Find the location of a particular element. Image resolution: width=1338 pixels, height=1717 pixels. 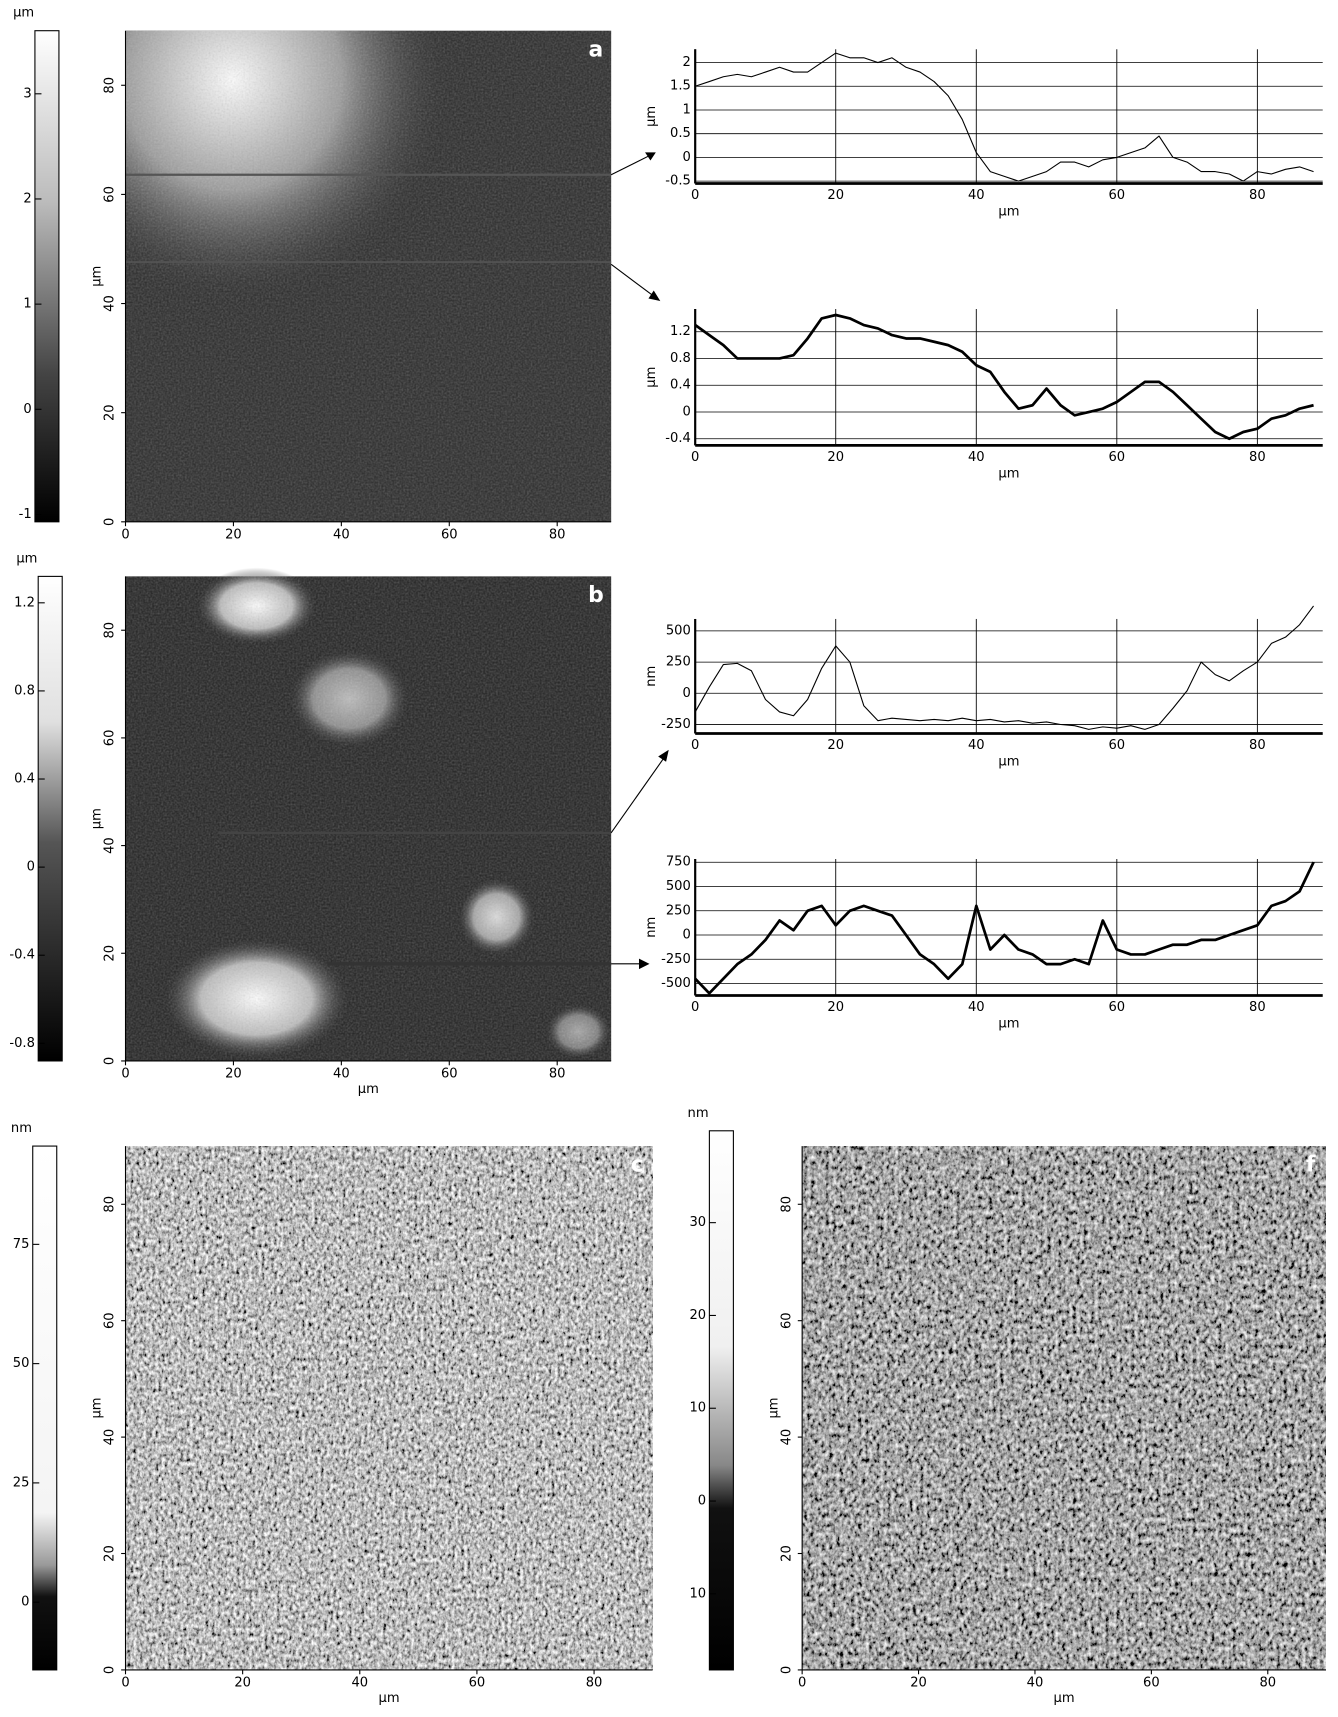

tick-label: 25 is located at coordinates (21, 1482).